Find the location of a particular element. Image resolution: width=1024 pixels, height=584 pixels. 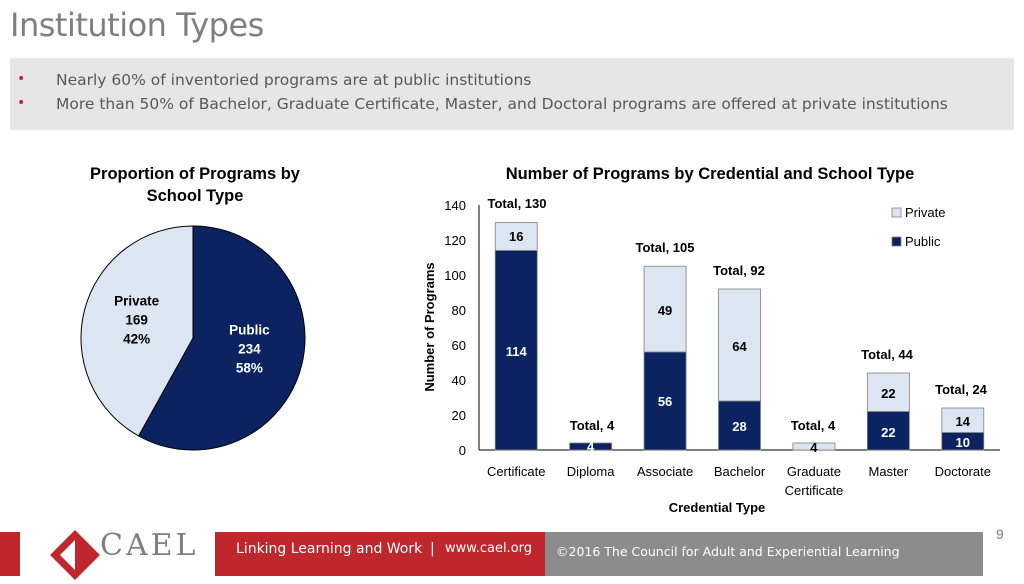

data-label-public: 22 is located at coordinates (888, 432).